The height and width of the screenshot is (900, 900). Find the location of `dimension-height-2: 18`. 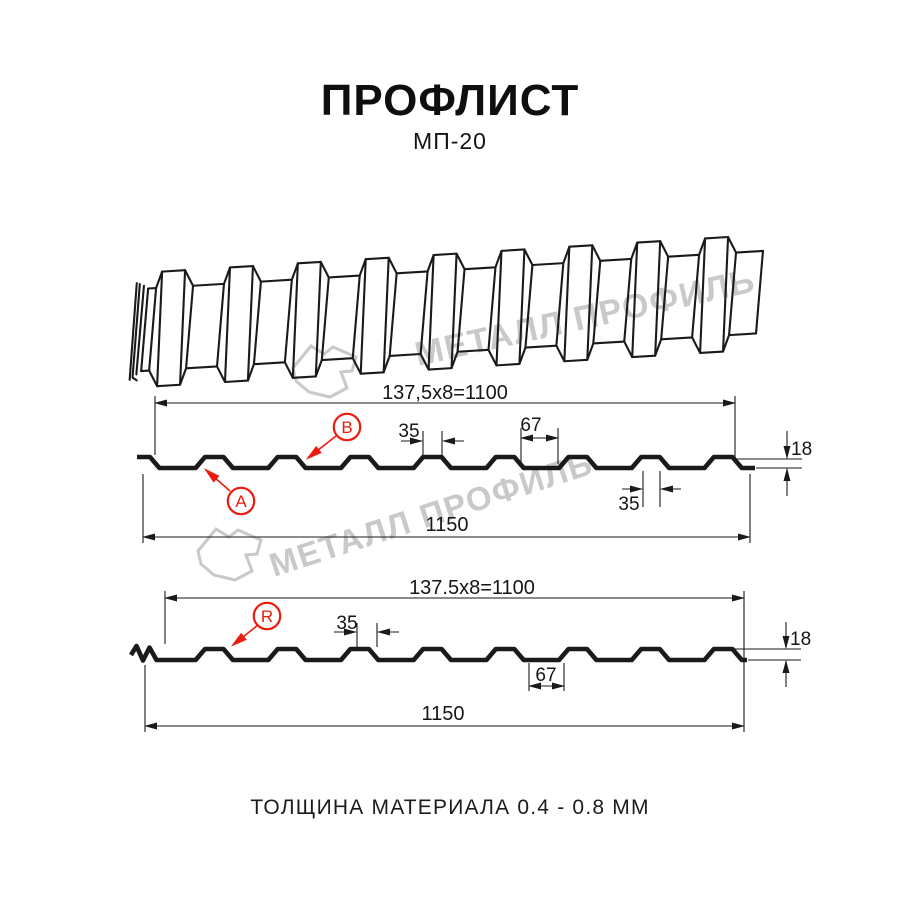

dimension-height-2: 18 is located at coordinates (767, 654).